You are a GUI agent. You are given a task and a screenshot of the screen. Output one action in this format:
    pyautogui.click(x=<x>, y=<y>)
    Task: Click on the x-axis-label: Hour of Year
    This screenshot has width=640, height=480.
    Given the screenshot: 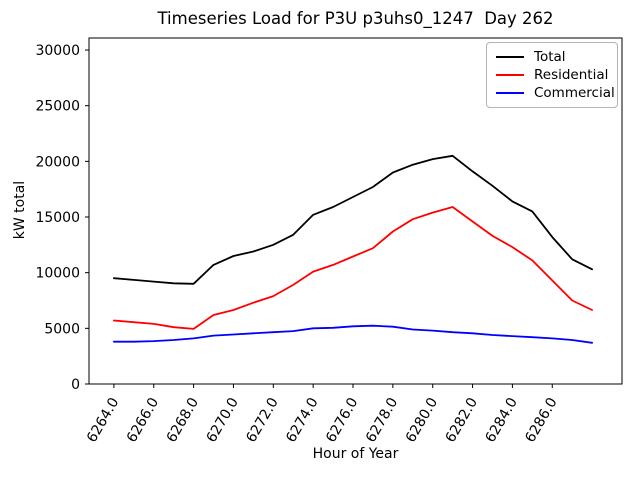 What is the action you would take?
    pyautogui.click(x=355, y=454)
    